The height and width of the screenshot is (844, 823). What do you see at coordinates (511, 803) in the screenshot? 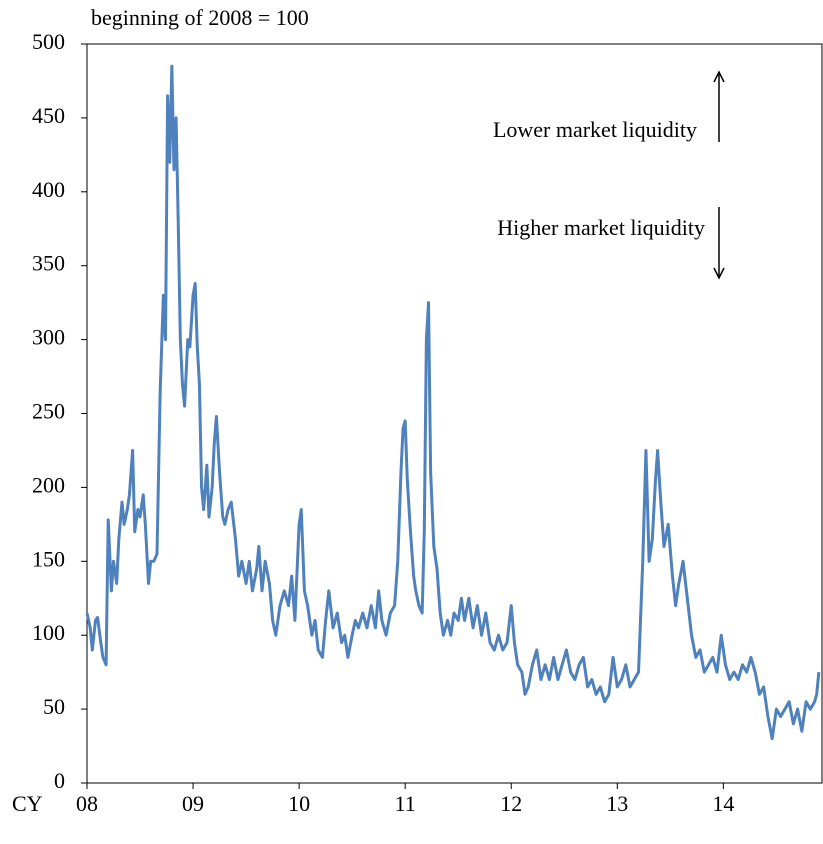
I see `x-tick-label: 12` at bounding box center [511, 803].